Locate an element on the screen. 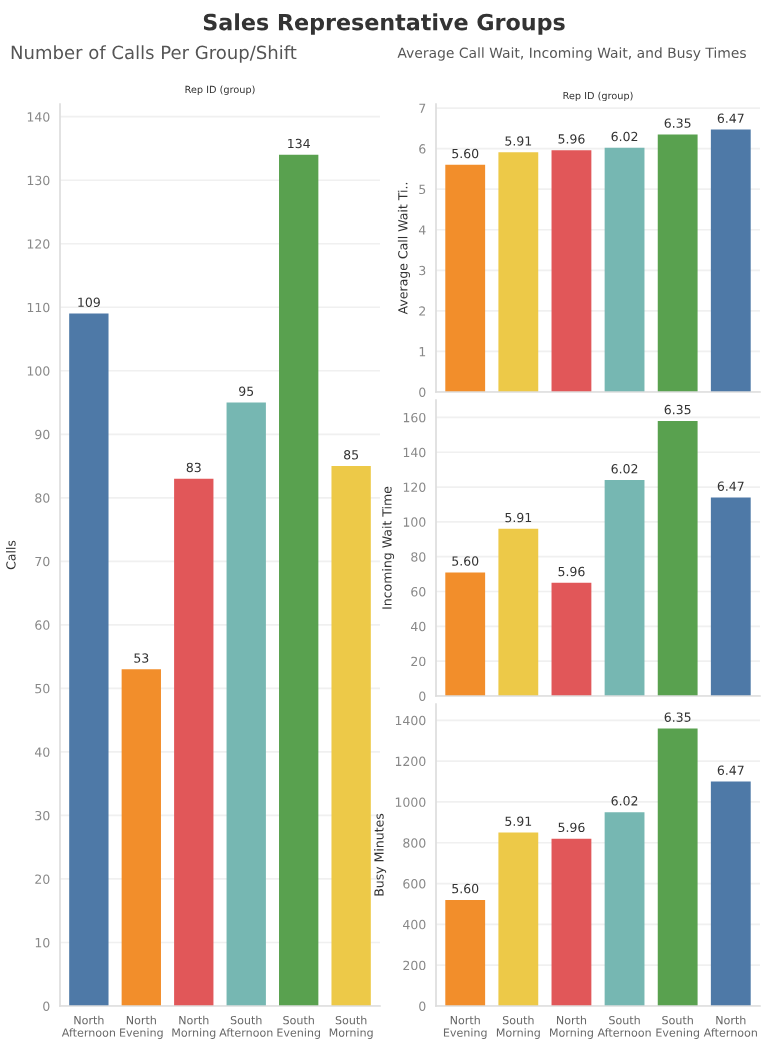 The height and width of the screenshot is (1044, 768). chart-subtitle: Number of Calls Per Group/Shift is located at coordinates (154, 54).